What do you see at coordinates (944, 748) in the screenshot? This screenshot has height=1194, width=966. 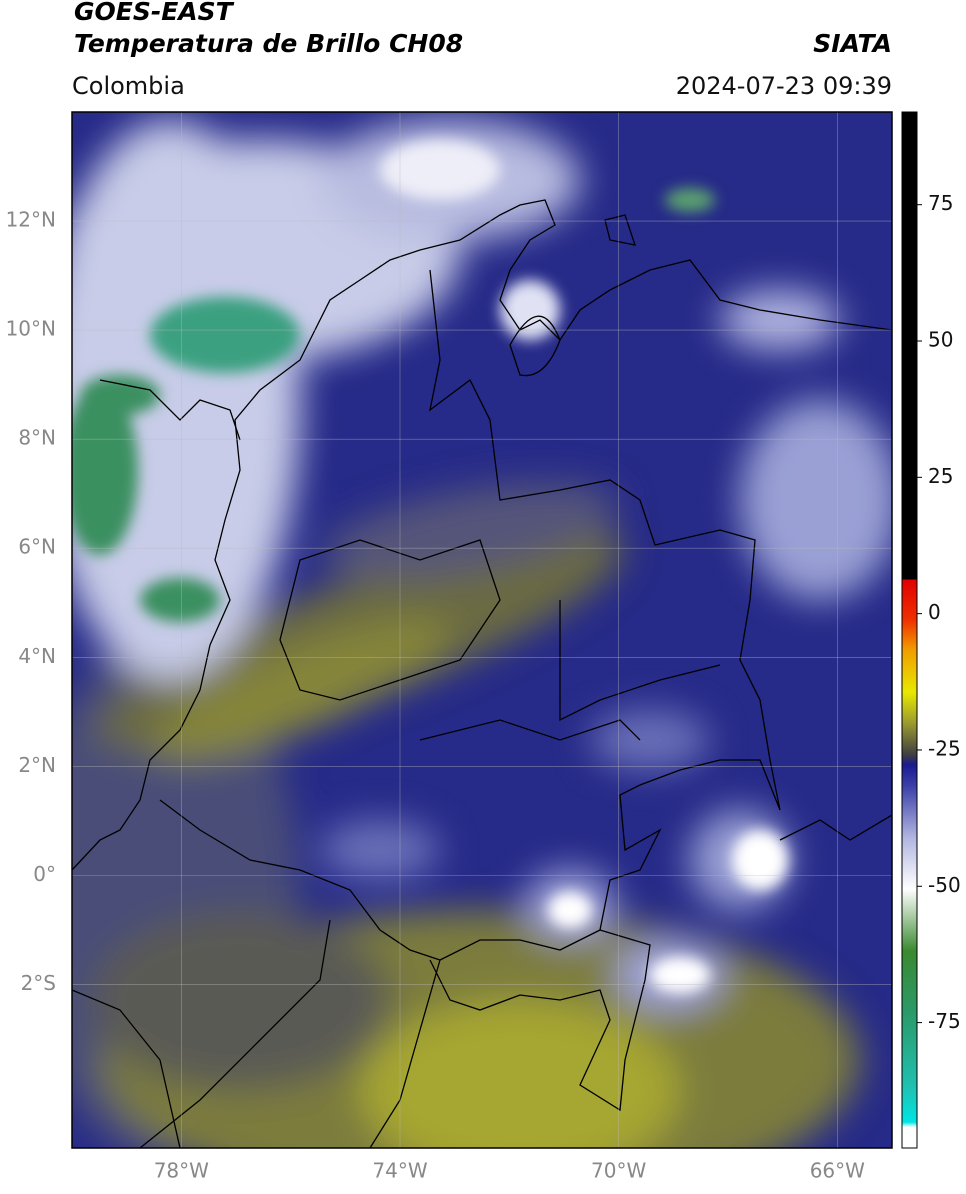 I see `colorbar-tick-label: -25` at bounding box center [944, 748].